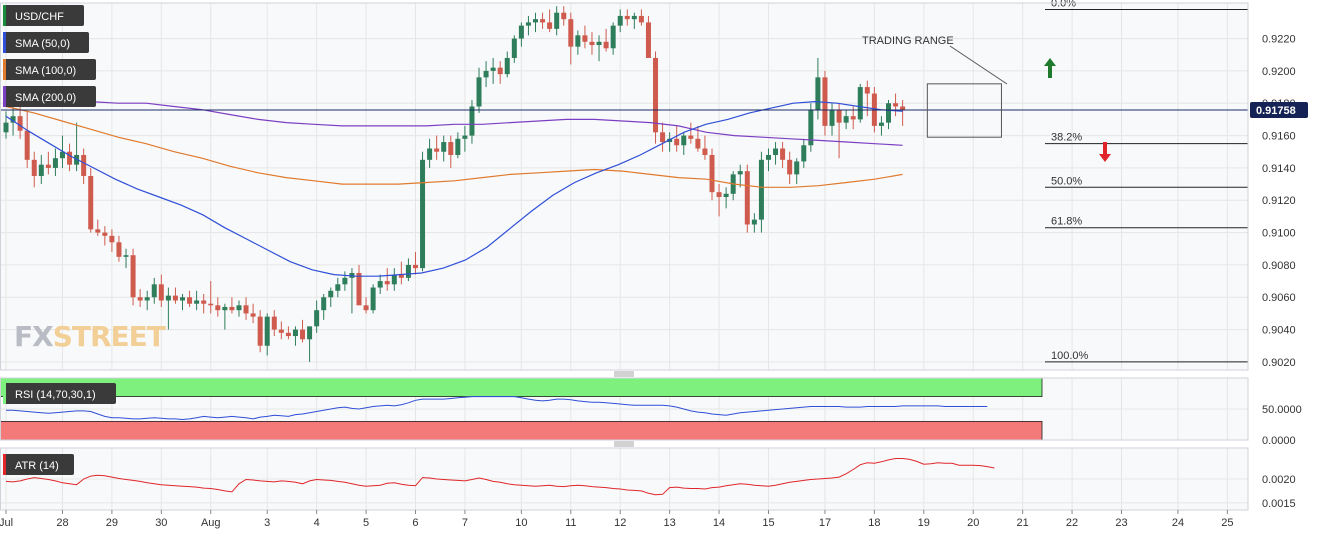 This screenshot has height=536, width=1325. Describe the element at coordinates (874, 523) in the screenshot. I see `time-tick-label: 18` at that location.